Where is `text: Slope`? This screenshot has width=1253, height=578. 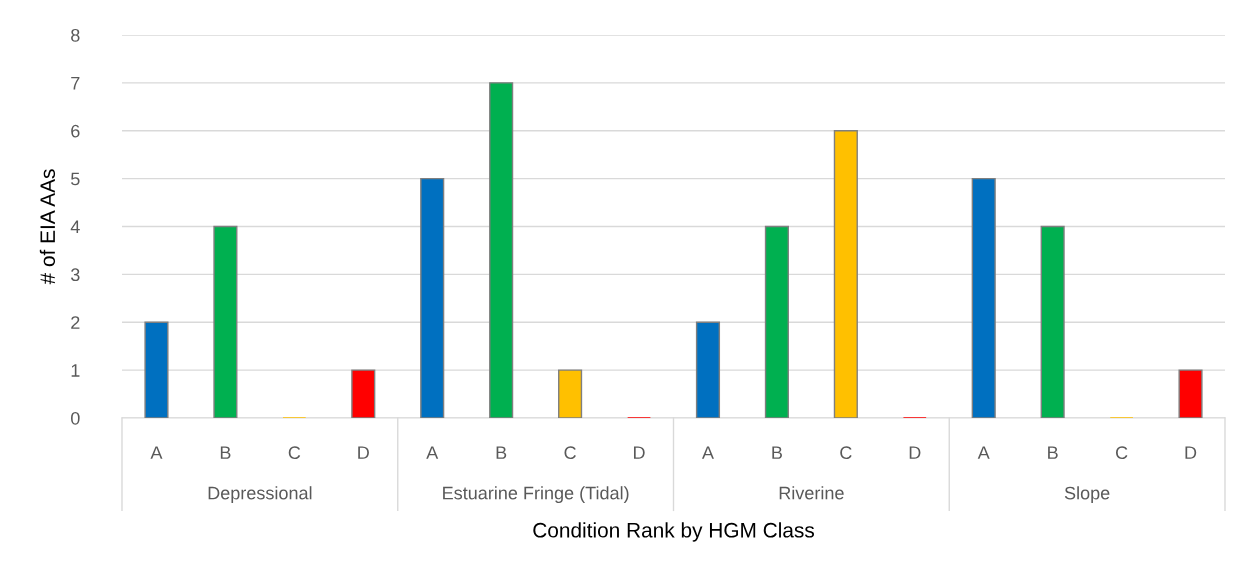
text: Slope is located at coordinates (1087, 495).